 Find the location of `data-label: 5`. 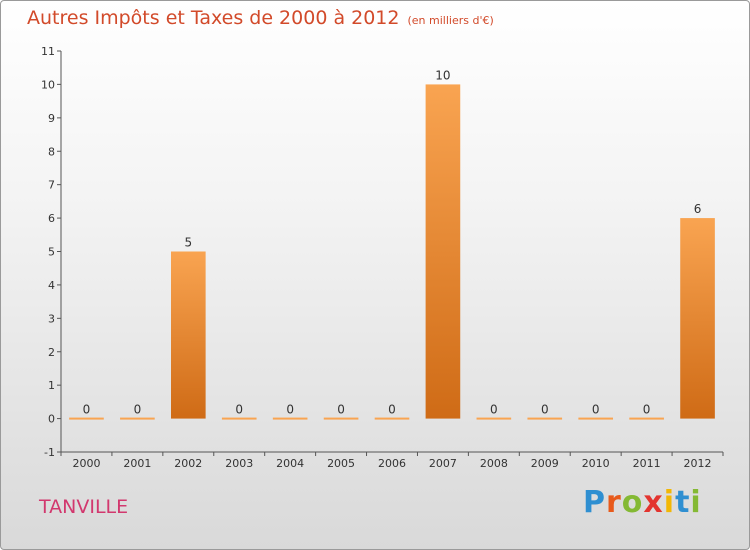

data-label: 5 is located at coordinates (188, 243).